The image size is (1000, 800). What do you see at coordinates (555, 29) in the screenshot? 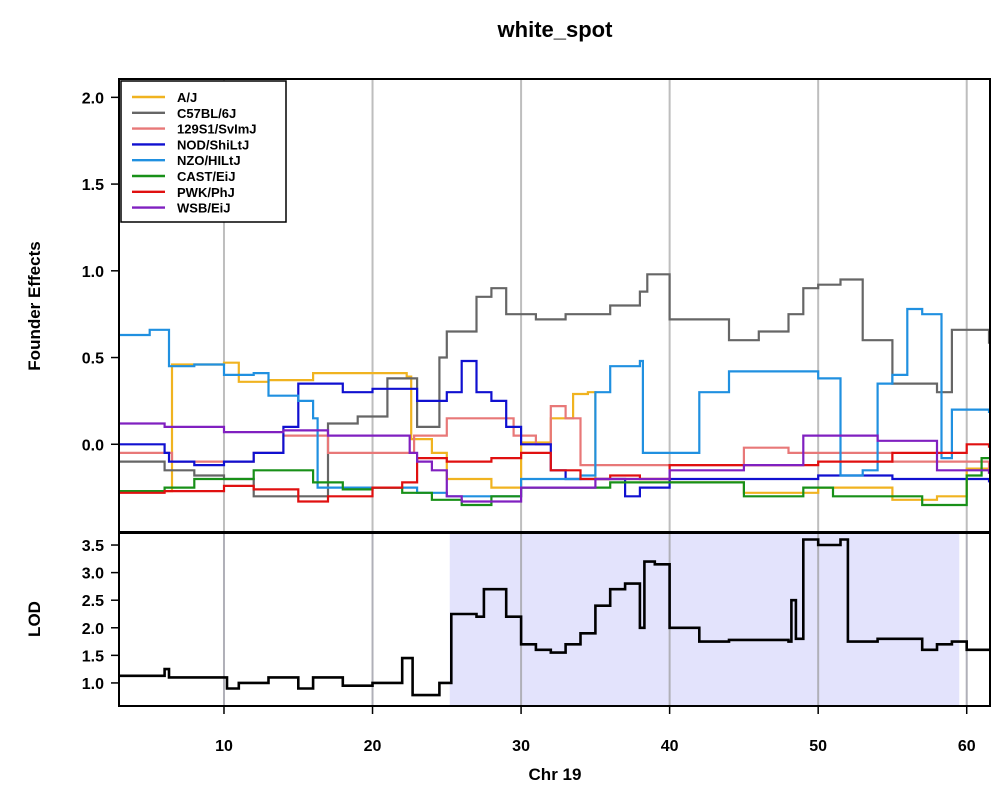
I see `chart-title: white_spot` at bounding box center [555, 29].